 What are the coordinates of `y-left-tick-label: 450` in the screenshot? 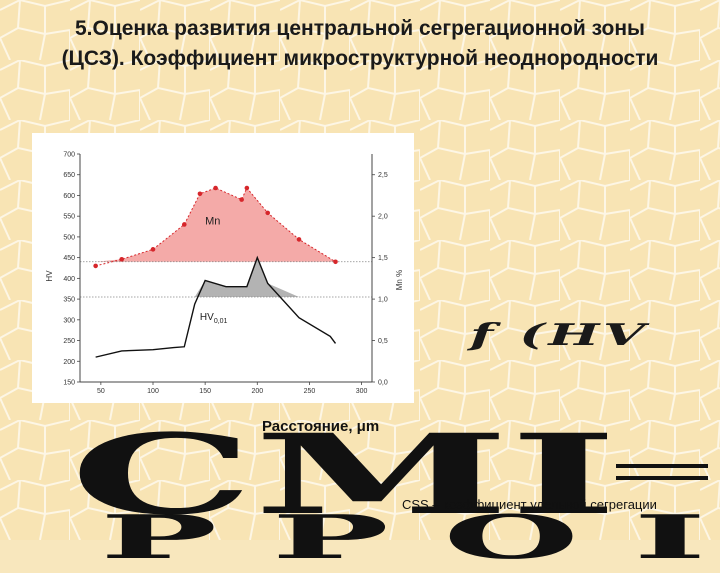 It's located at (69, 258).